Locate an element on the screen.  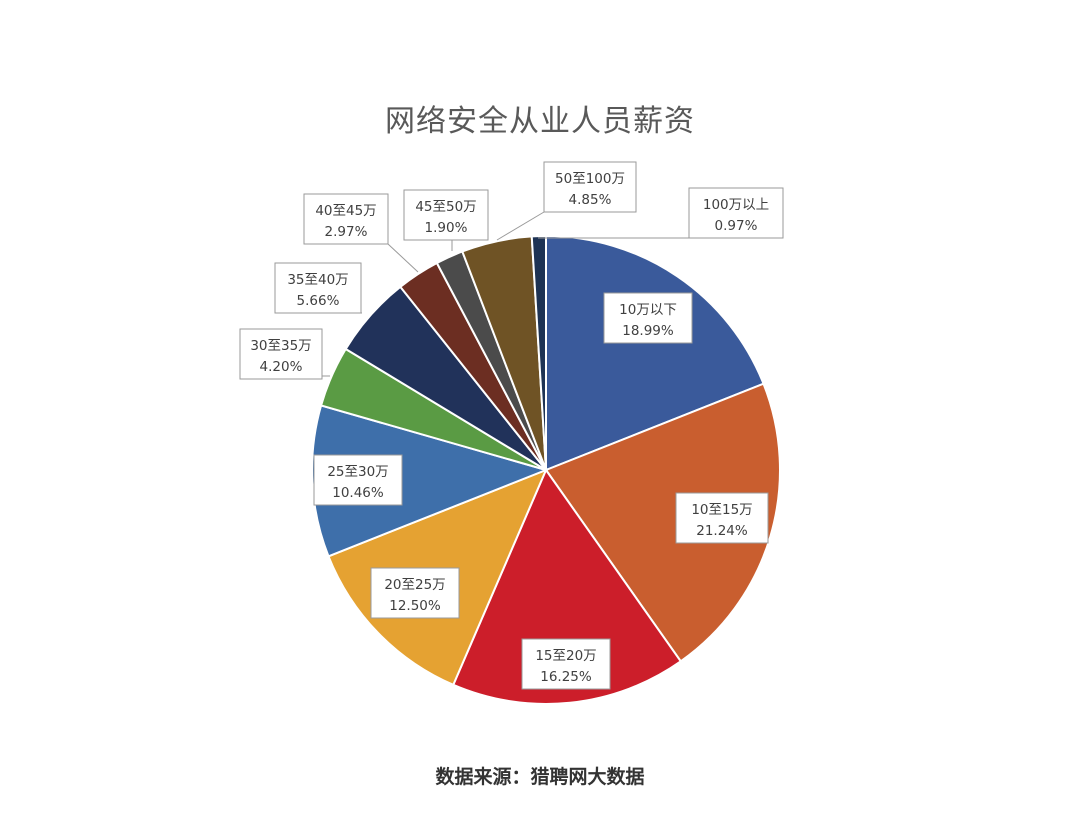
slice-label: 100万以上 0.97% is located at coordinates (661, 213).